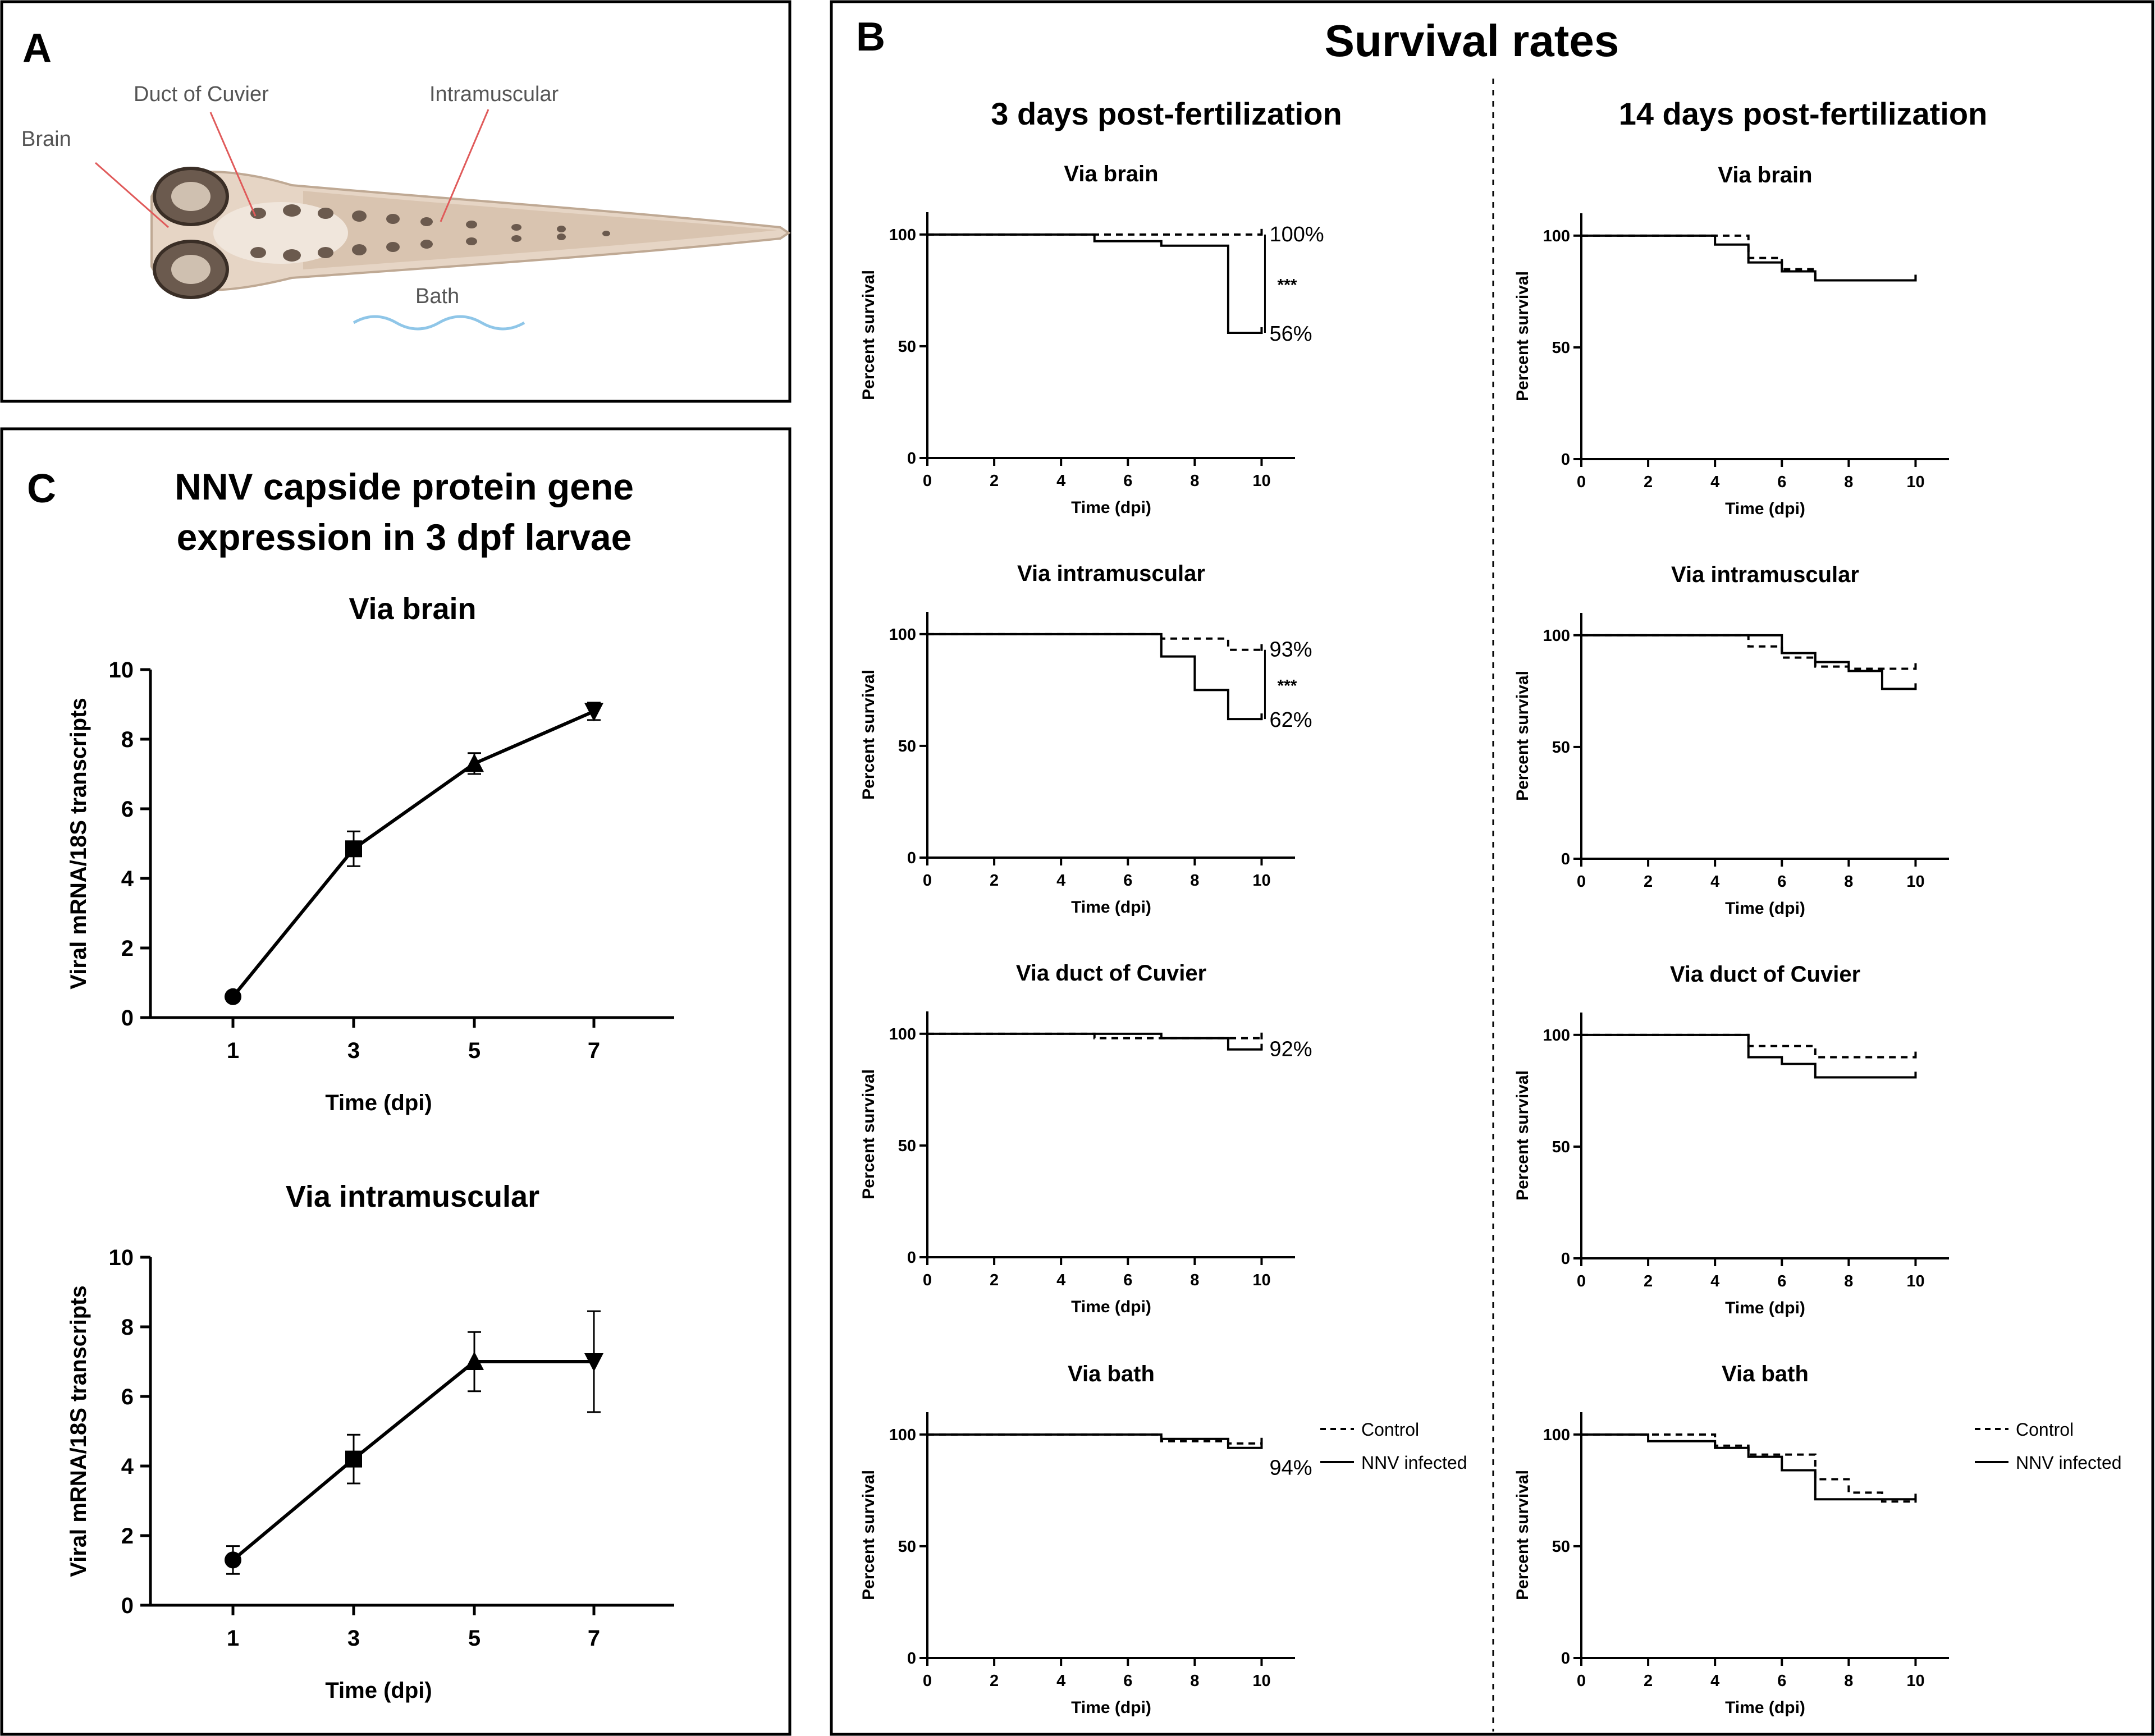  What do you see at coordinates (474, 1639) in the screenshot?
I see `x-tick-label: 5` at bounding box center [474, 1639].